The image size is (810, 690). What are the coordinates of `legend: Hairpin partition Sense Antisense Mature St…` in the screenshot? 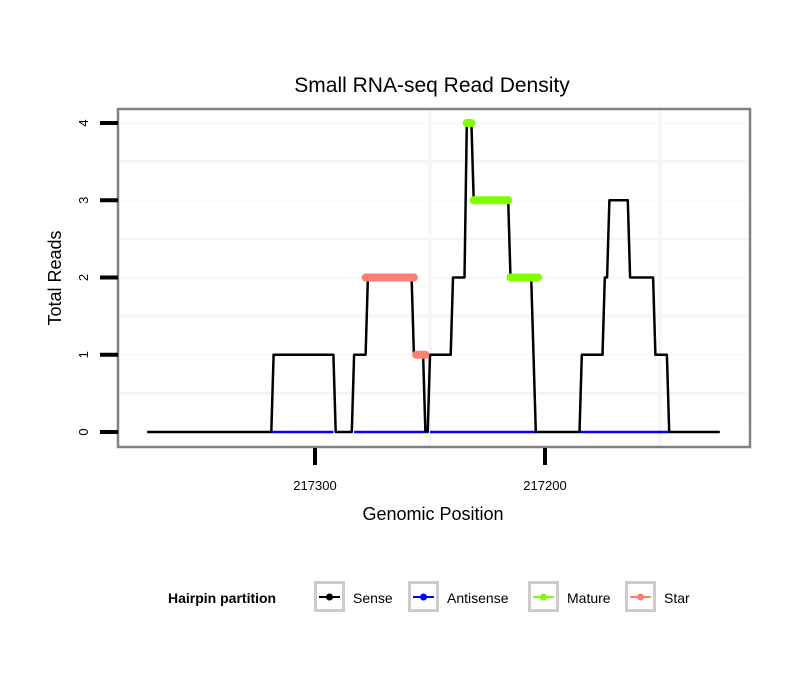 It's located at (429, 596).